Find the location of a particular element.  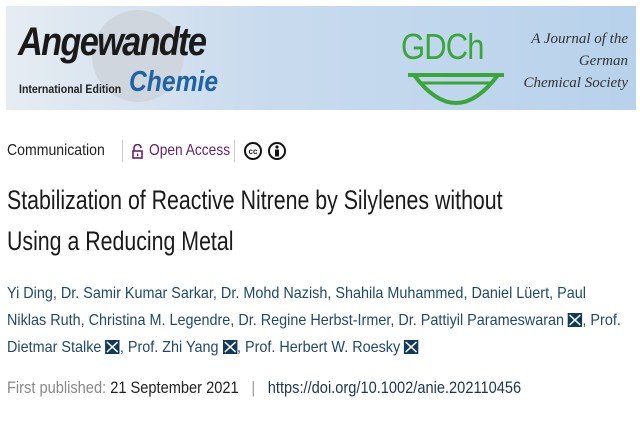

author-name: Shahila Muhammed is located at coordinates (399, 293).